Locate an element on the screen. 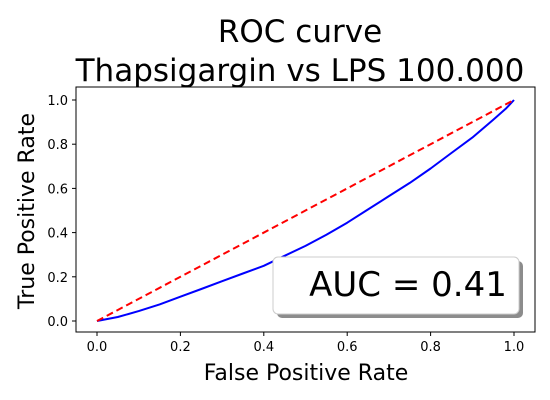  x-tick-label: 0.2 is located at coordinates (180, 347).